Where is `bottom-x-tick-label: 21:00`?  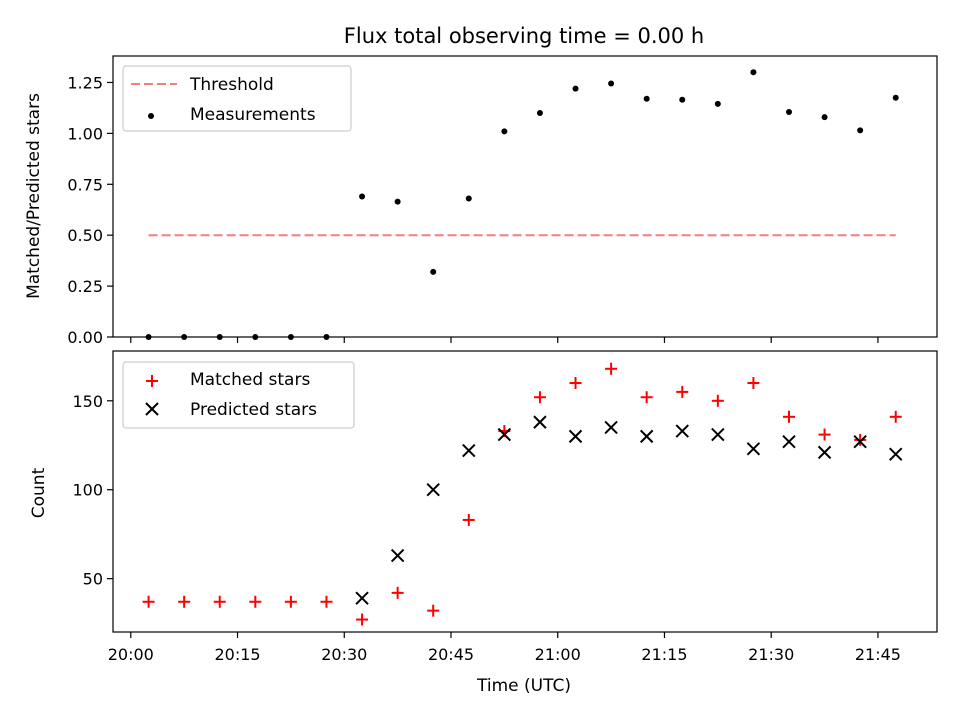 bottom-x-tick-label: 21:00 is located at coordinates (558, 654).